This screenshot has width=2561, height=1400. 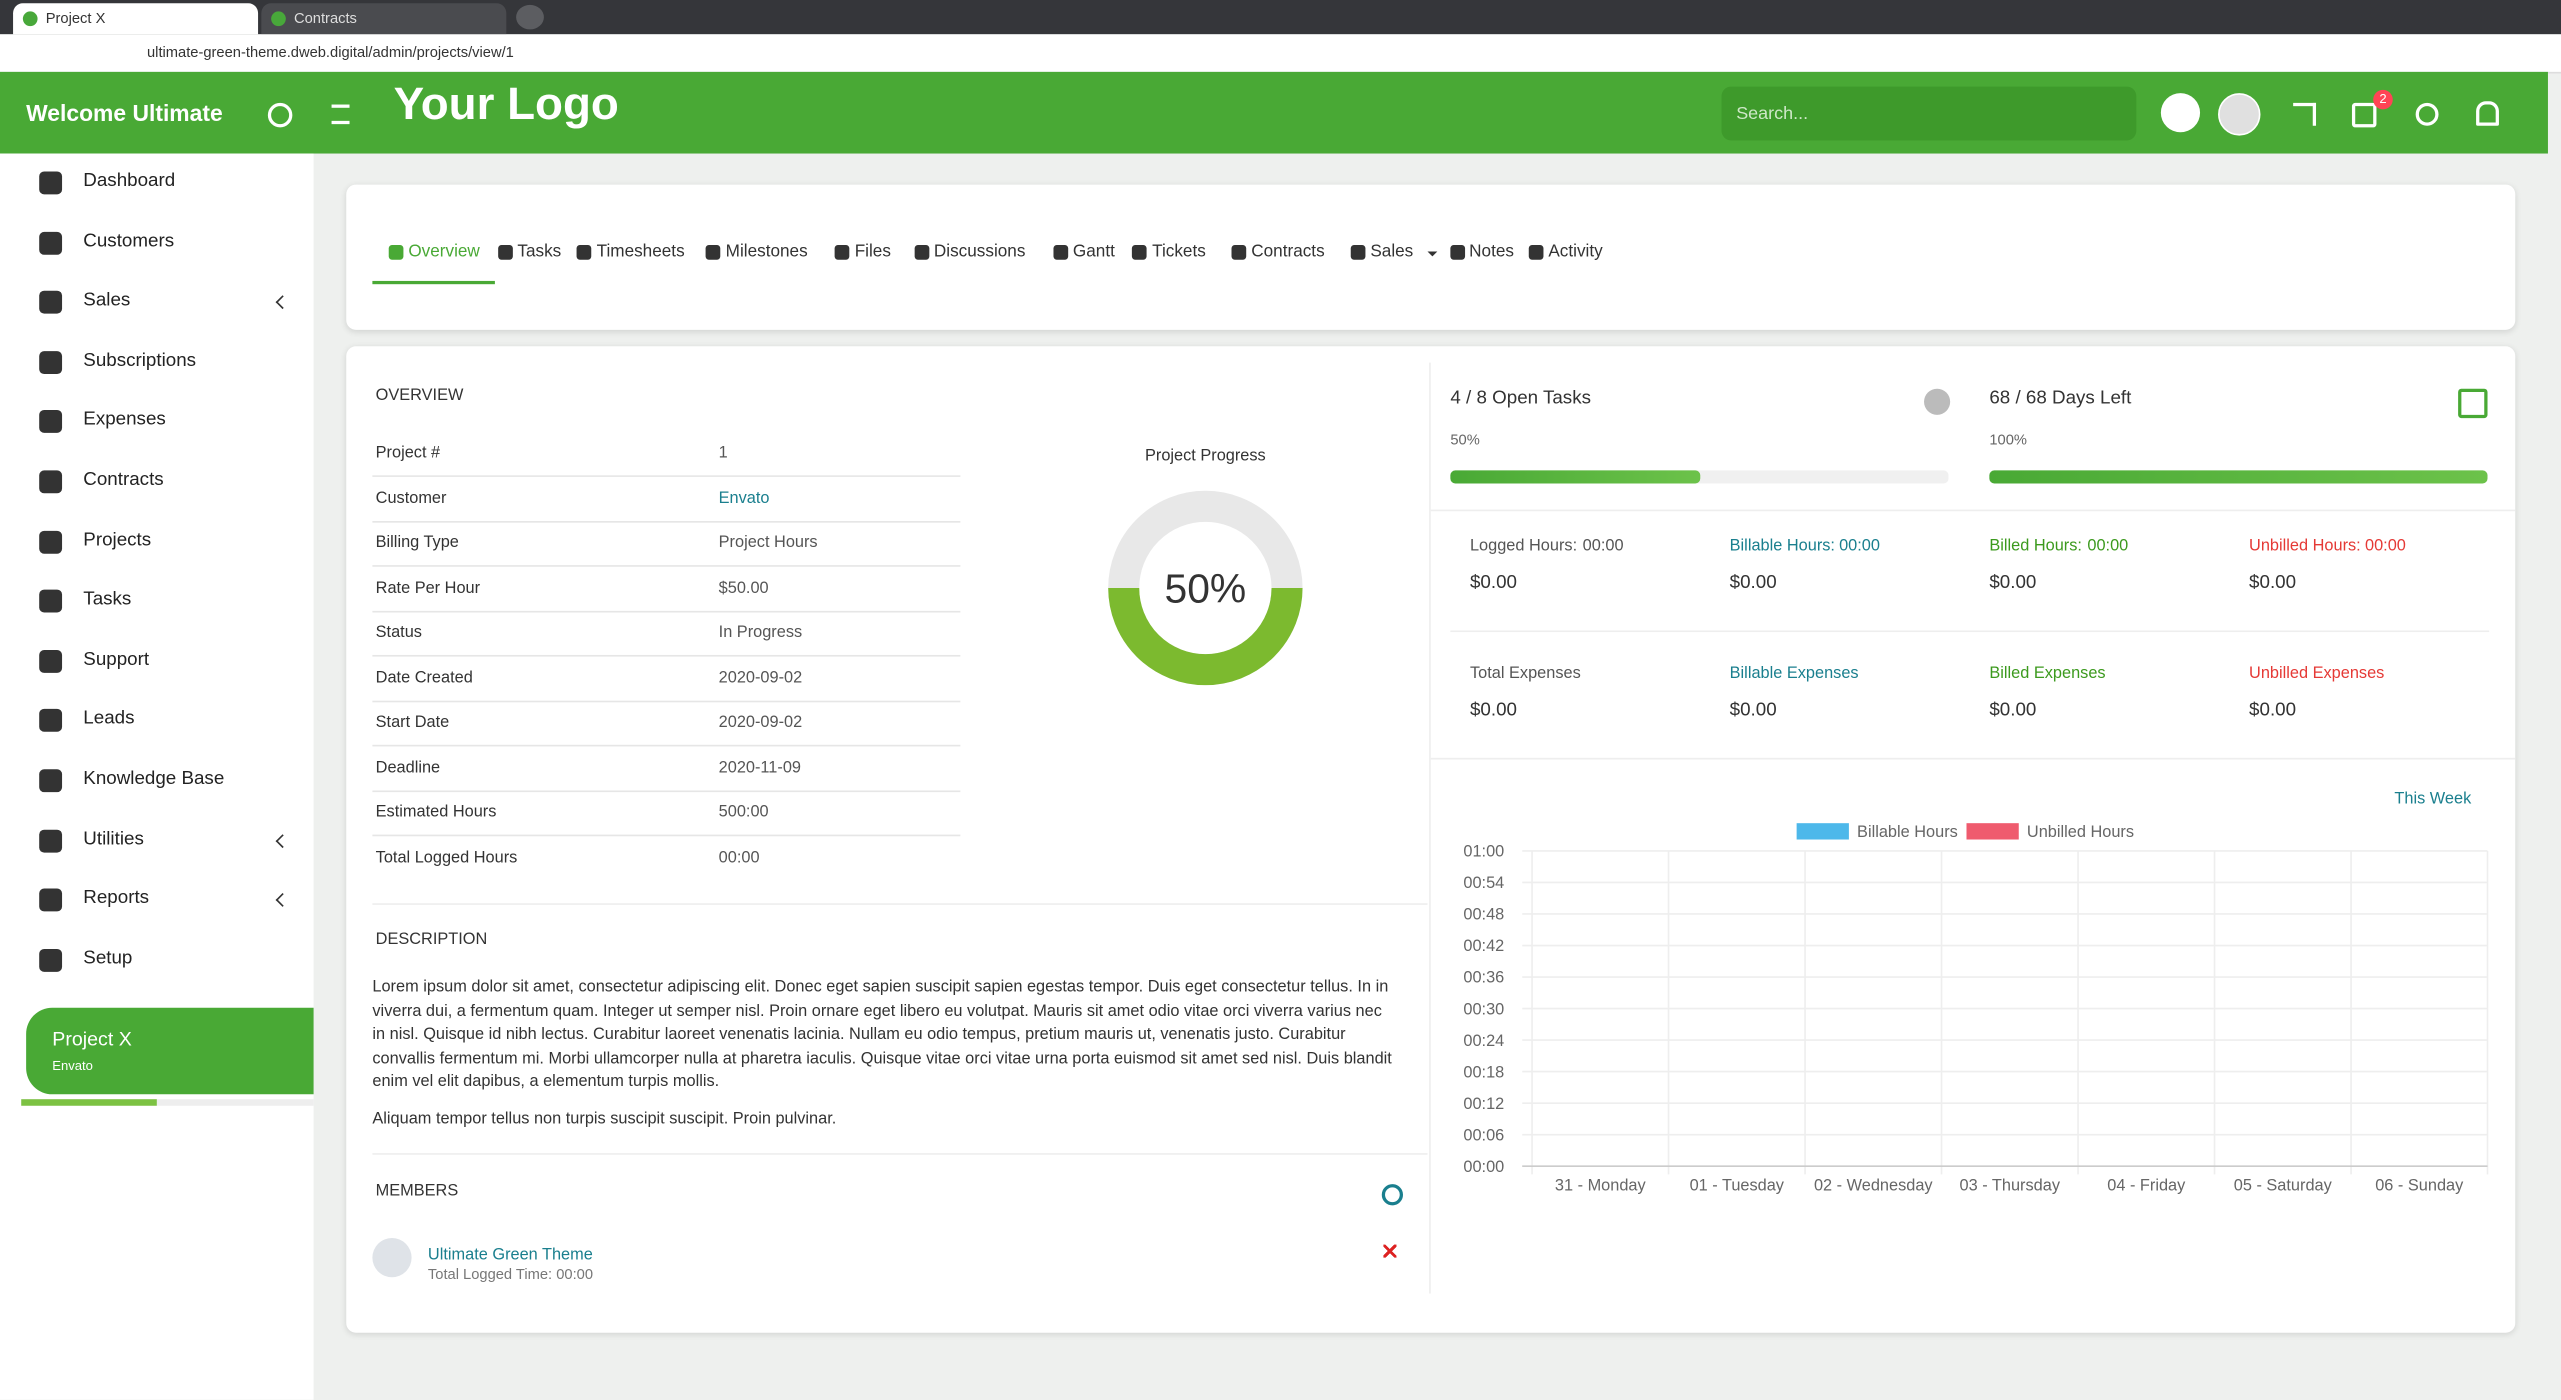 What do you see at coordinates (1483, 1167) in the screenshot?
I see `y-tick-label: 00:00` at bounding box center [1483, 1167].